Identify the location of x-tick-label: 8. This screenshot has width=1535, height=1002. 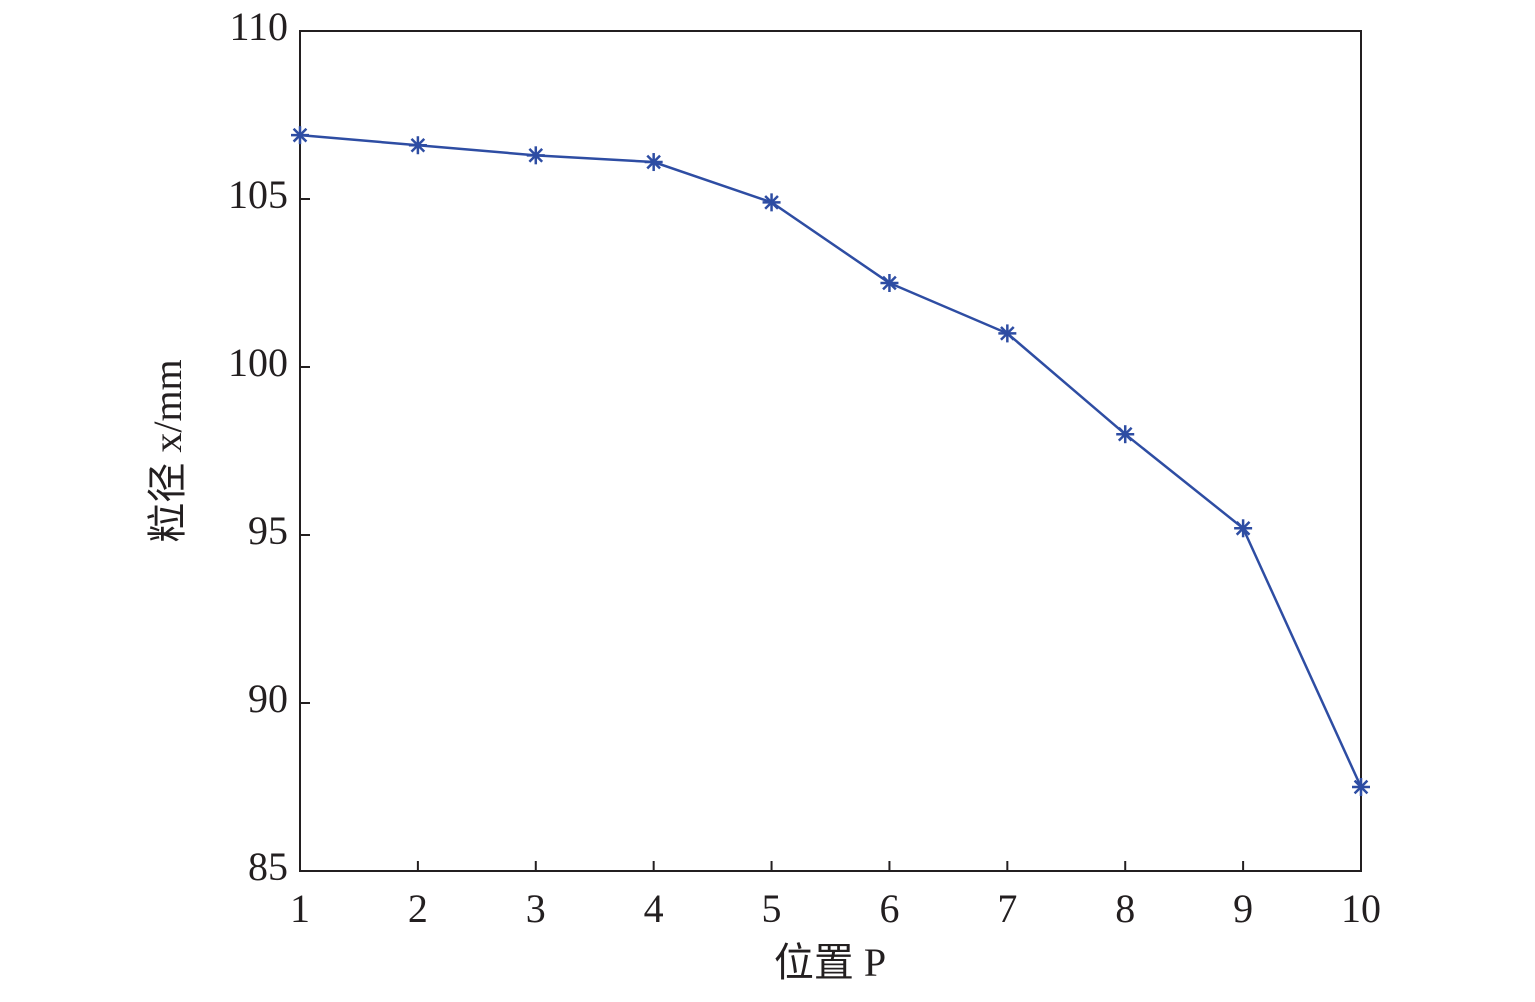
(1125, 908).